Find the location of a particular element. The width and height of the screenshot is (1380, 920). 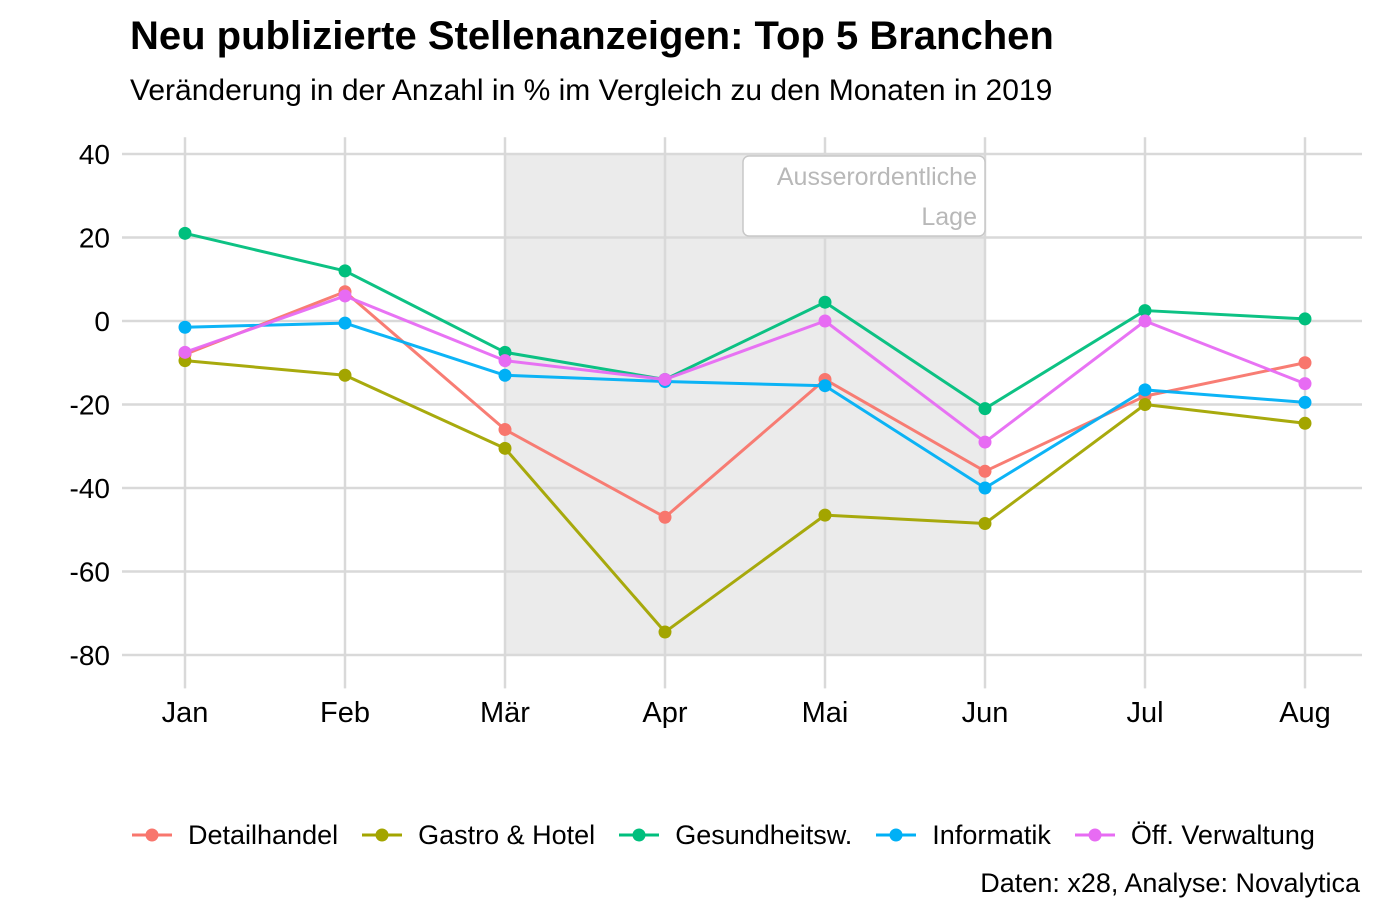

legend-label: Gesundheitsw. is located at coordinates (764, 834).